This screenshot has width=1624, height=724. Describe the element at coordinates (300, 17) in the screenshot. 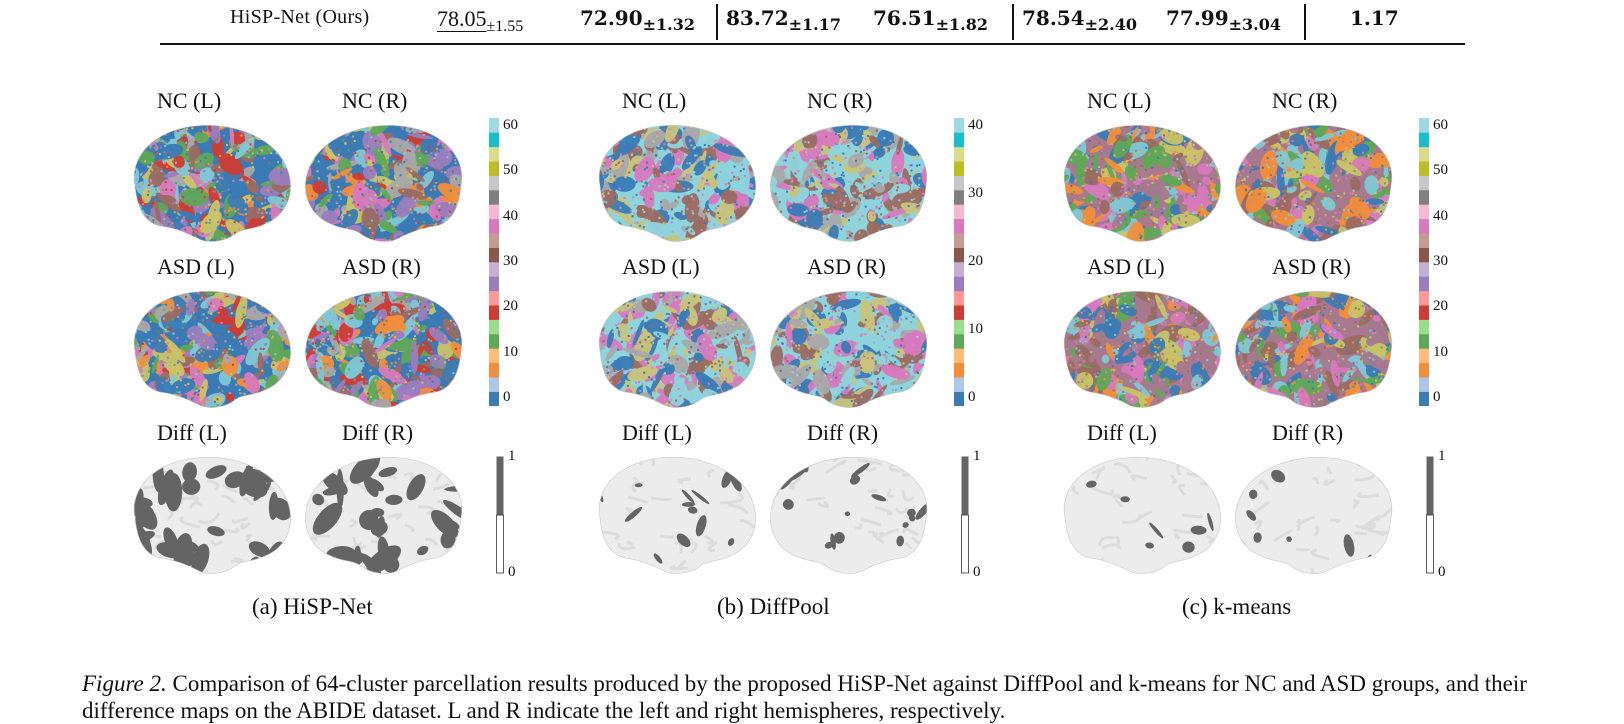

I see `method-name: HiSP-Net (Ours)` at that location.